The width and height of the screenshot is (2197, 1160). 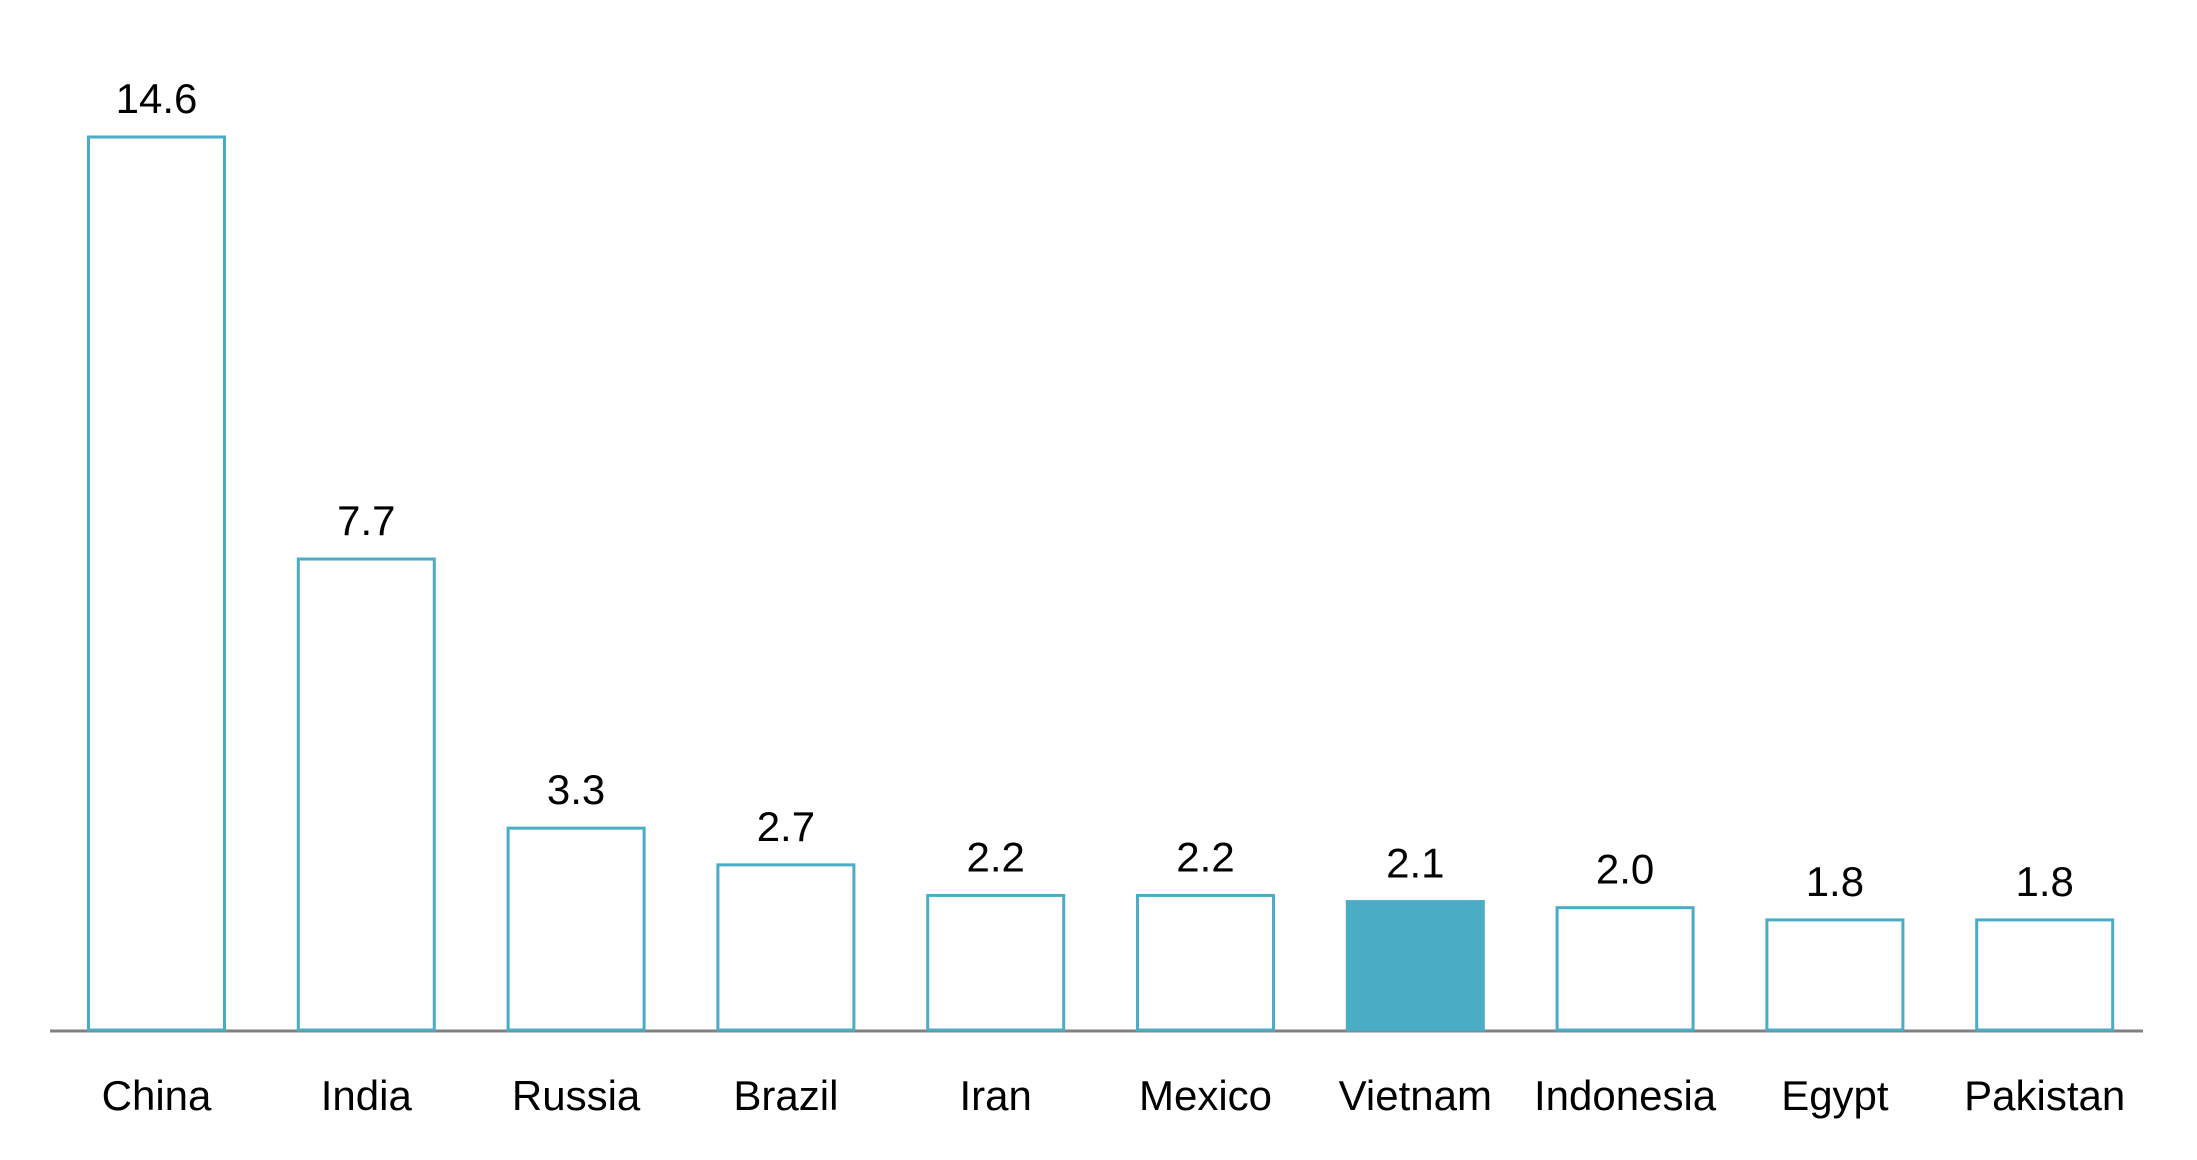 What do you see at coordinates (1835, 1095) in the screenshot?
I see `x-tick-label: Egypt` at bounding box center [1835, 1095].